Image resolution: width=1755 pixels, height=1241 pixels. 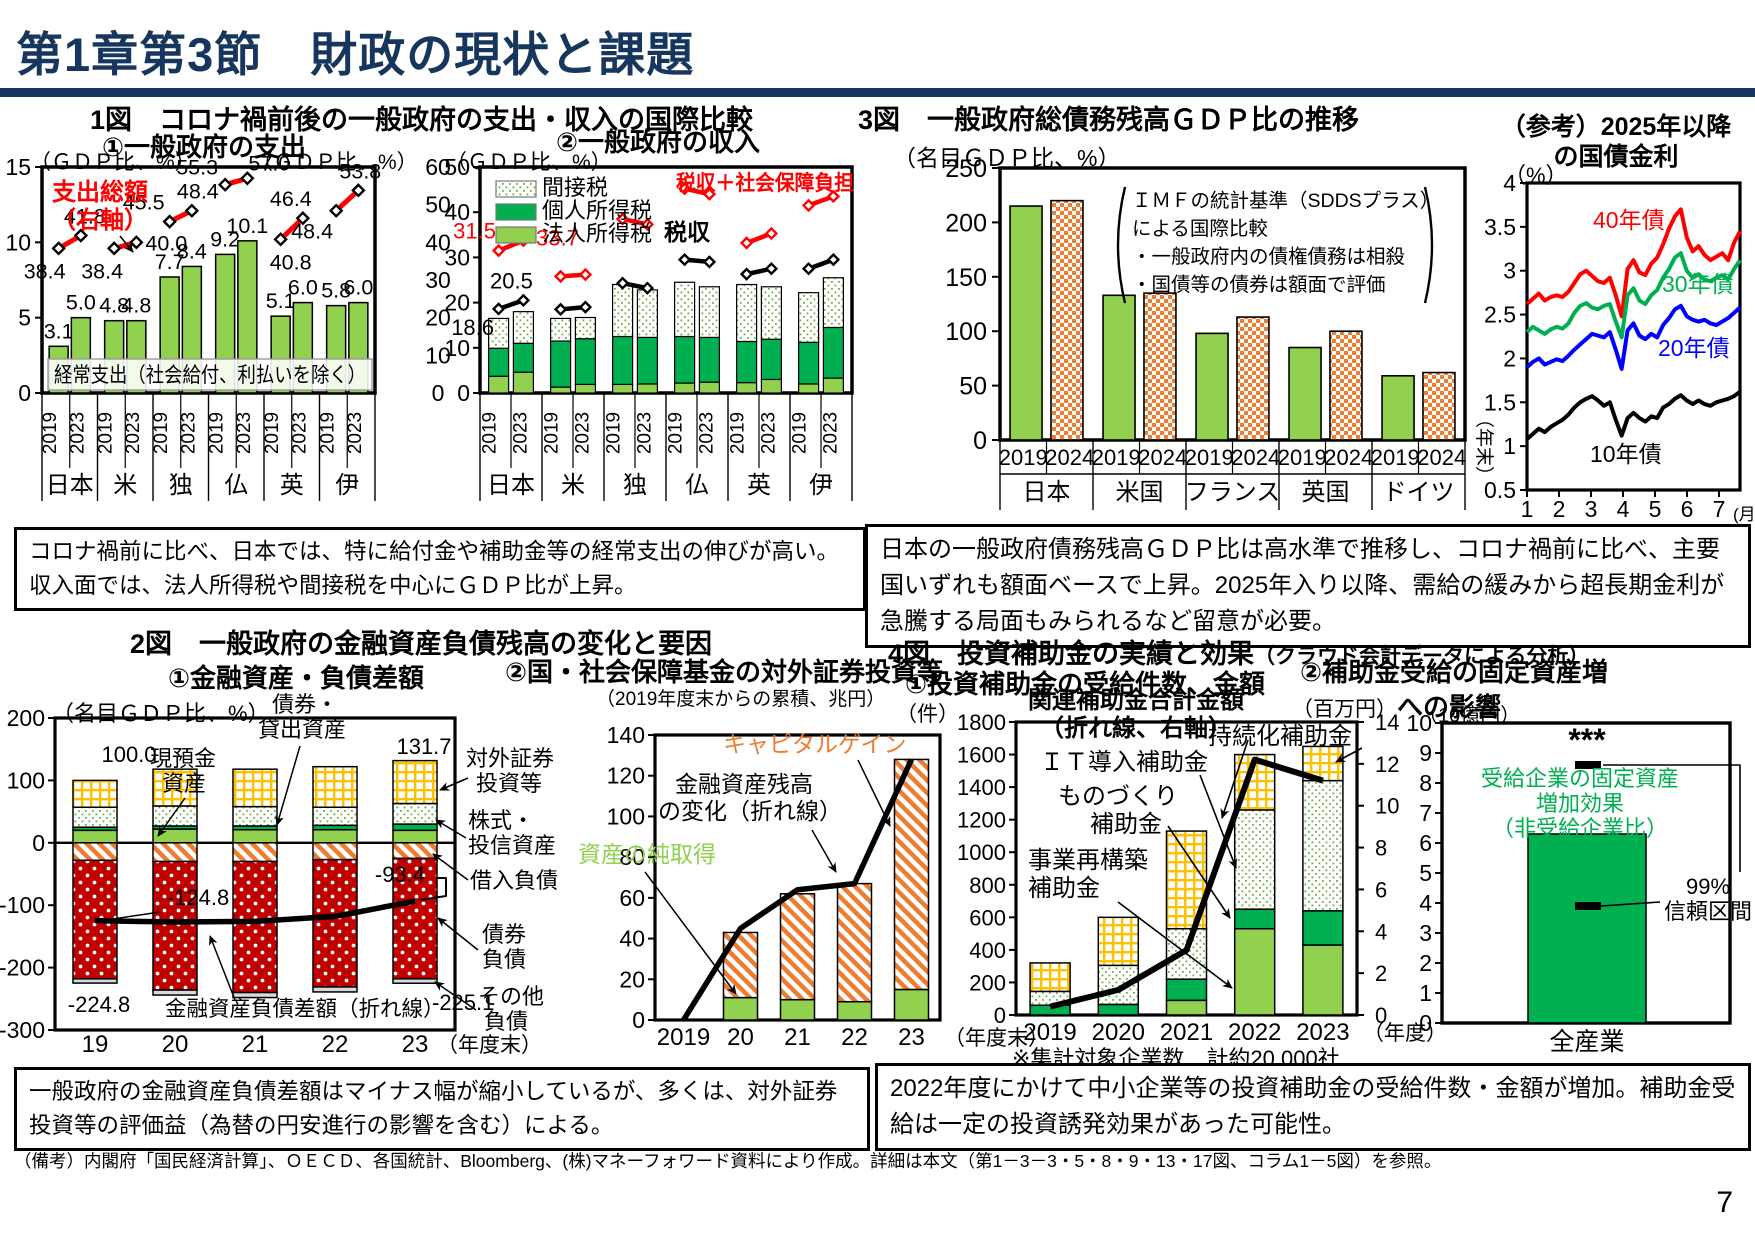 What do you see at coordinates (1708, 911) in the screenshot?
I see `ci-label: 信頼区間` at bounding box center [1708, 911].